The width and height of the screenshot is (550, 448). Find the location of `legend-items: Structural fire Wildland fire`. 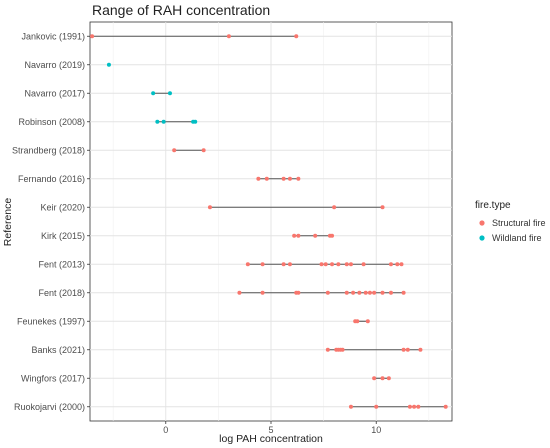

legend-items: Structural fire Wildland fire is located at coordinates (512, 230).